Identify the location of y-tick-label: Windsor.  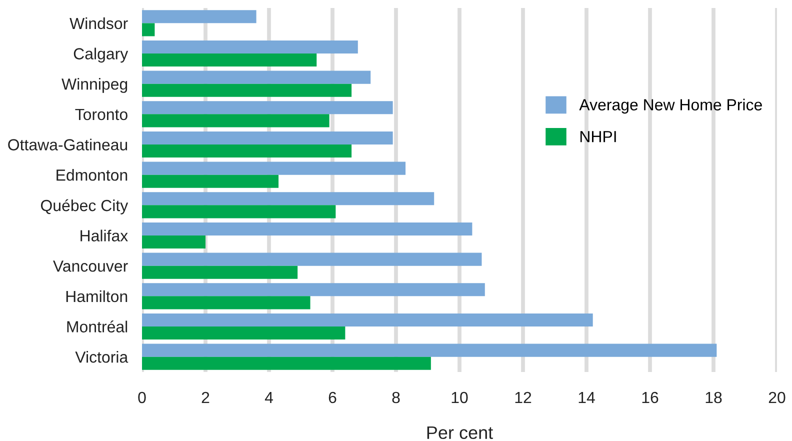
(99, 23).